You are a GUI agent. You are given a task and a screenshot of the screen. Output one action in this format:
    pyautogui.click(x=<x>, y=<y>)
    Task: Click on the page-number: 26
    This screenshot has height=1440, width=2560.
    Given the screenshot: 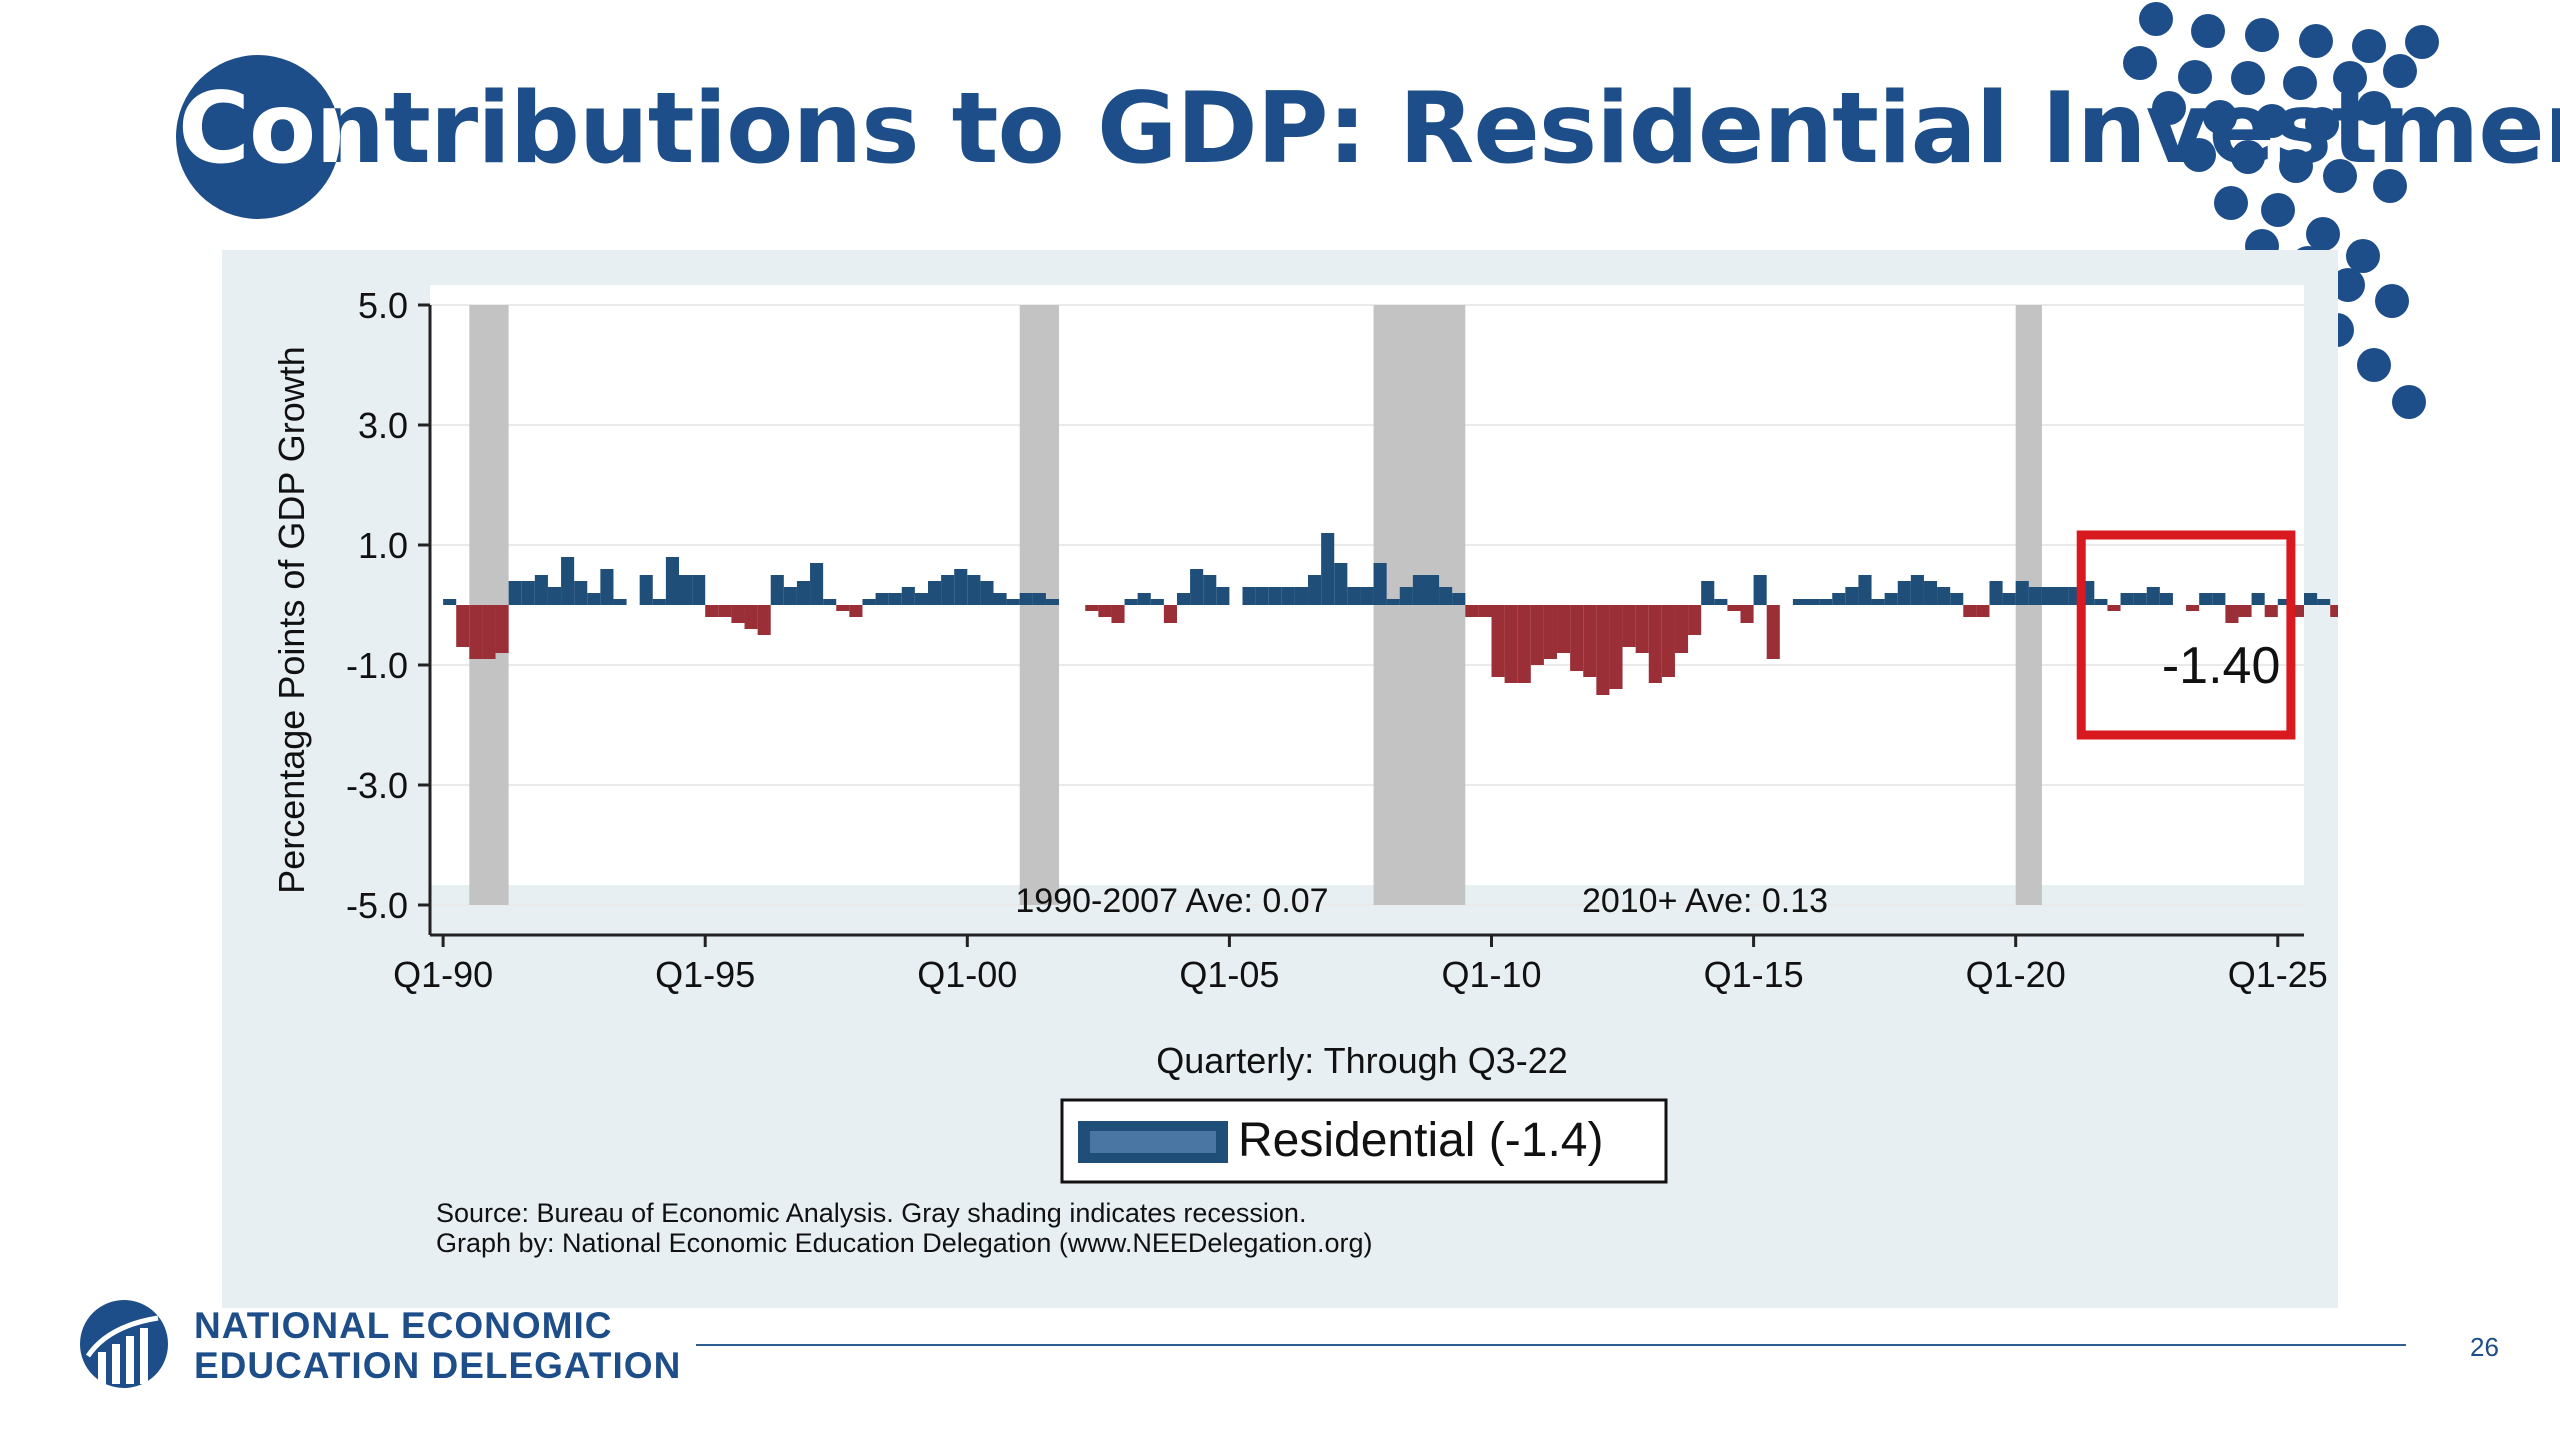 What is the action you would take?
    pyautogui.click(x=2484, y=1347)
    